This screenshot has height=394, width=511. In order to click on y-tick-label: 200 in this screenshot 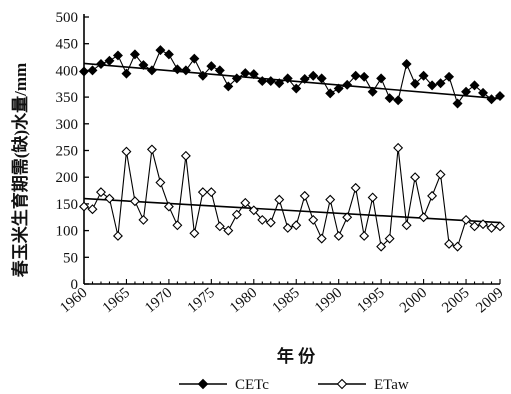, I will do `click(67, 178)`.